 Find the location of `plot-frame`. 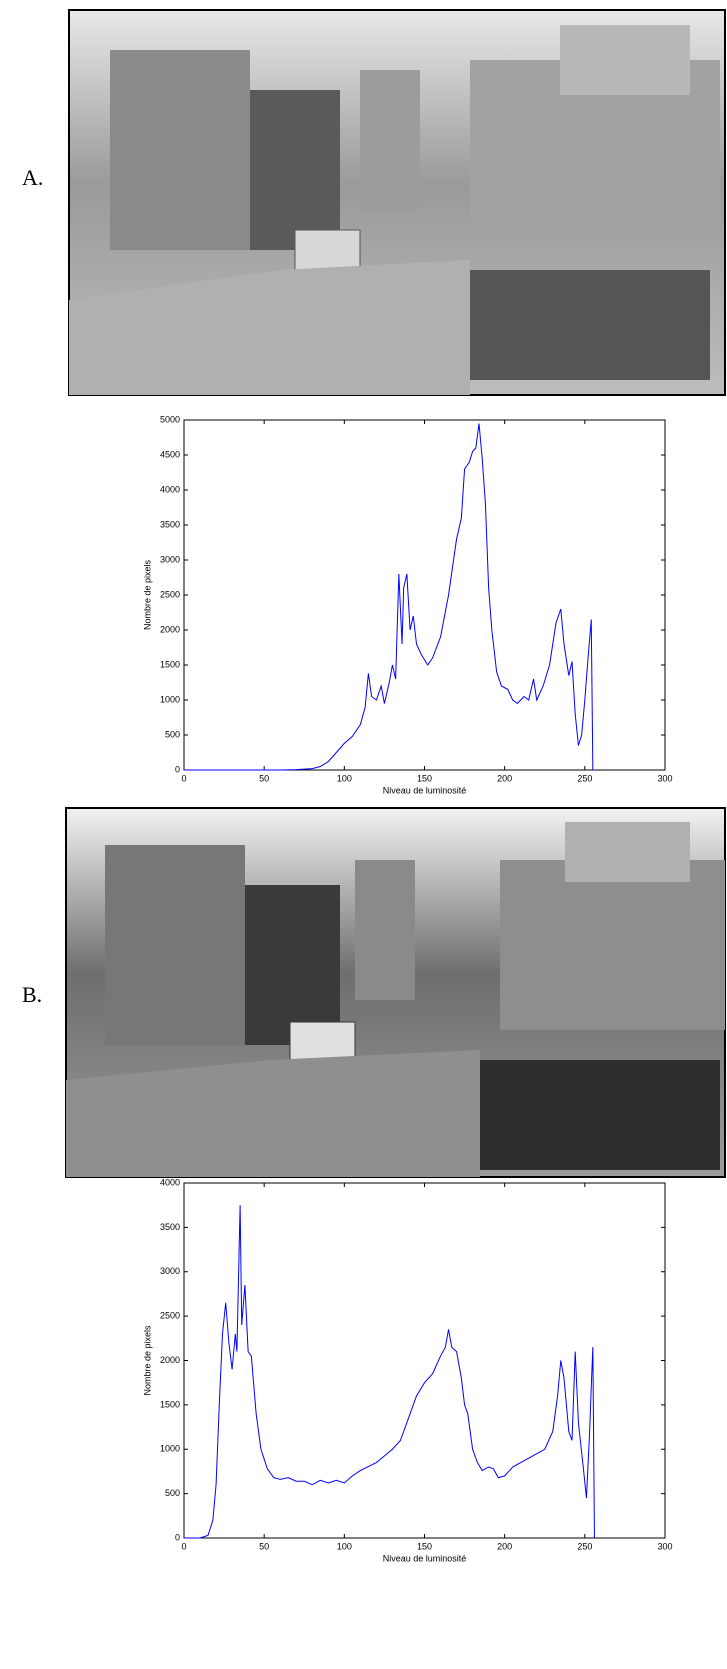

plot-frame is located at coordinates (424, 595).